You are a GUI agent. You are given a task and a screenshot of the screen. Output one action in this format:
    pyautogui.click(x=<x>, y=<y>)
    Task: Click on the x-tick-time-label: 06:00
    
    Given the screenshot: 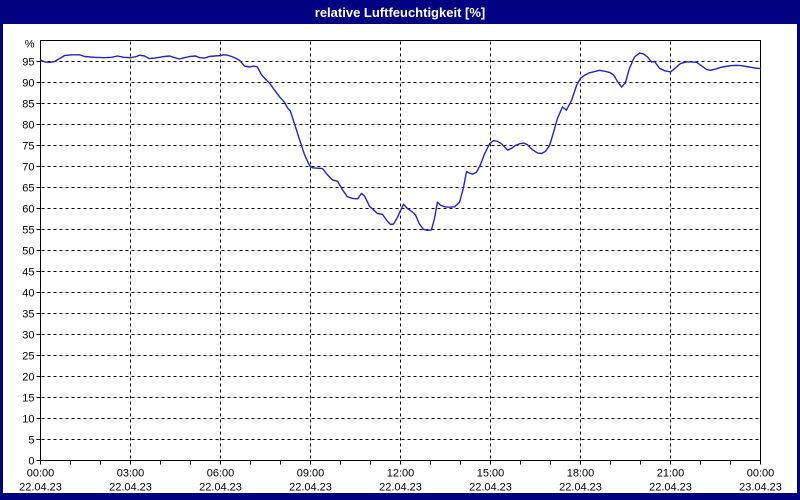 What is the action you would take?
    pyautogui.click(x=221, y=474)
    